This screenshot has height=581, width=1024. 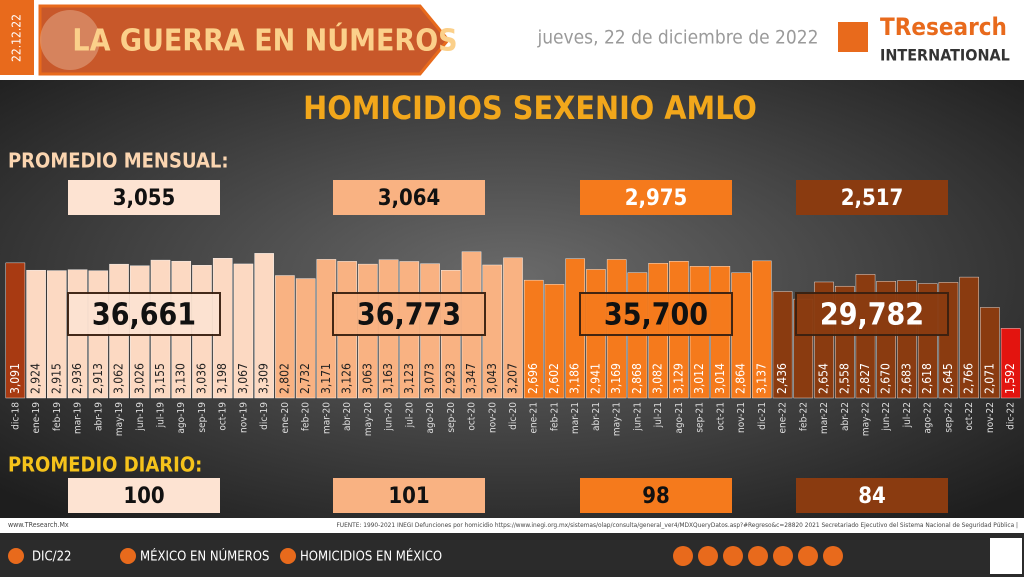 I want to click on x-tick-label: ene-21, so click(x=534, y=417).